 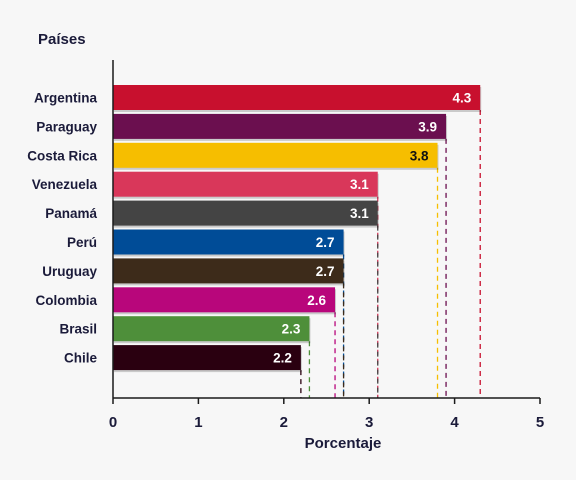 I want to click on category-label: Paraguay, so click(x=66, y=126).